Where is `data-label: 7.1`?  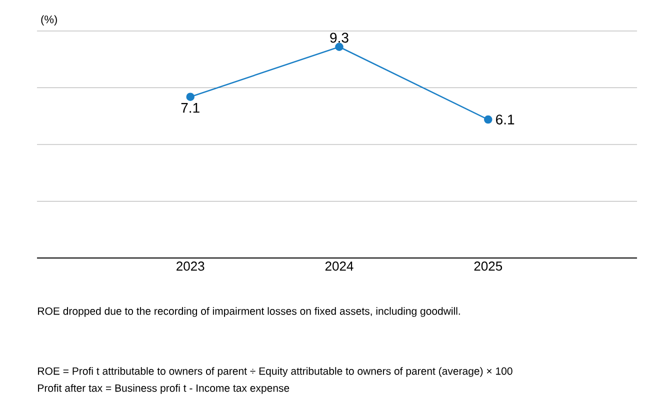 data-label: 7.1 is located at coordinates (190, 108).